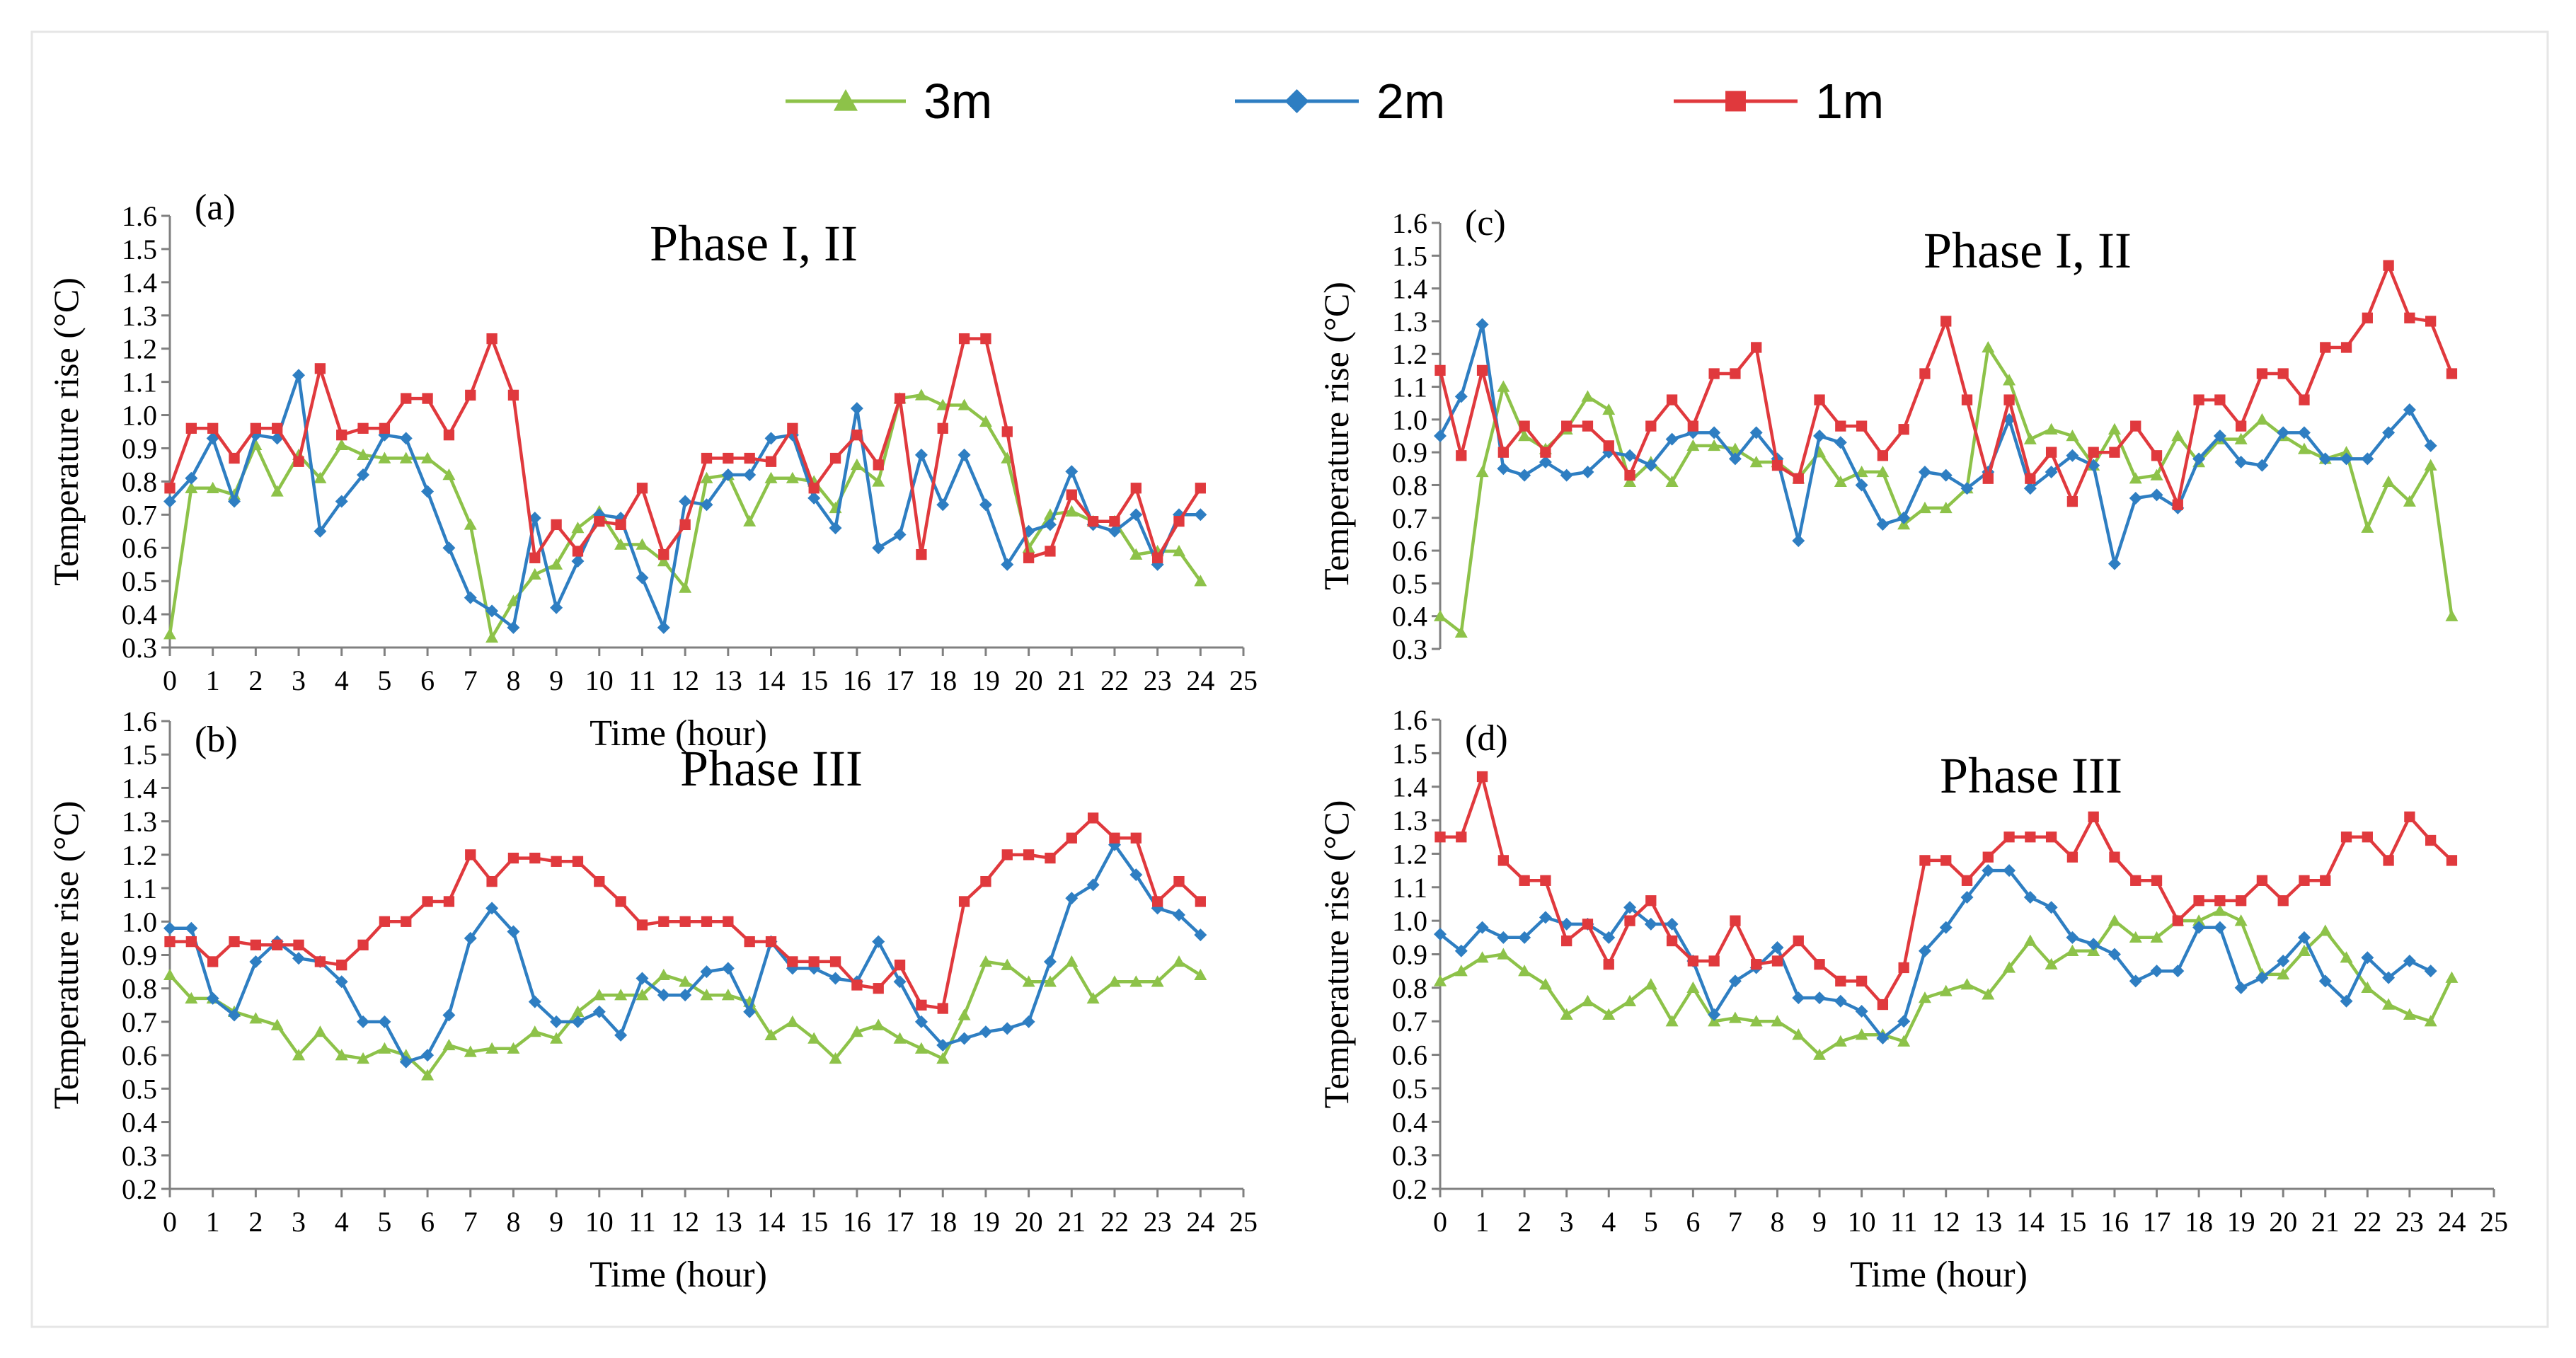  Describe the element at coordinates (139, 216) in the screenshot. I see `y-tick-label: 1.6` at that location.